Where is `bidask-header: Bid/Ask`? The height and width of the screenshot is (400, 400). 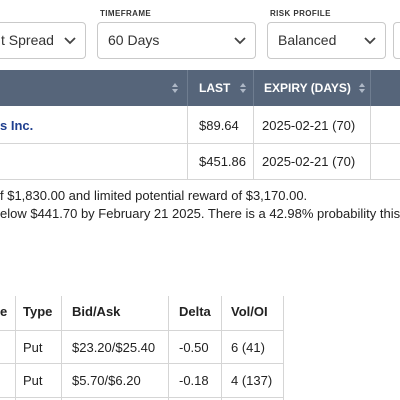 bidask-header: Bid/Ask is located at coordinates (96, 311).